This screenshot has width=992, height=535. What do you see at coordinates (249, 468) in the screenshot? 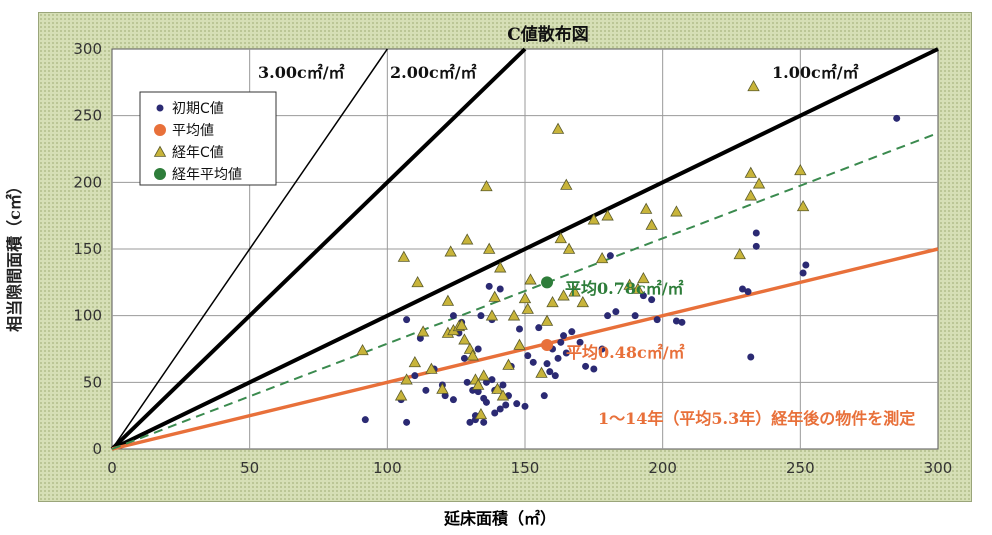
I see `x-tick-label: 50` at bounding box center [249, 468].